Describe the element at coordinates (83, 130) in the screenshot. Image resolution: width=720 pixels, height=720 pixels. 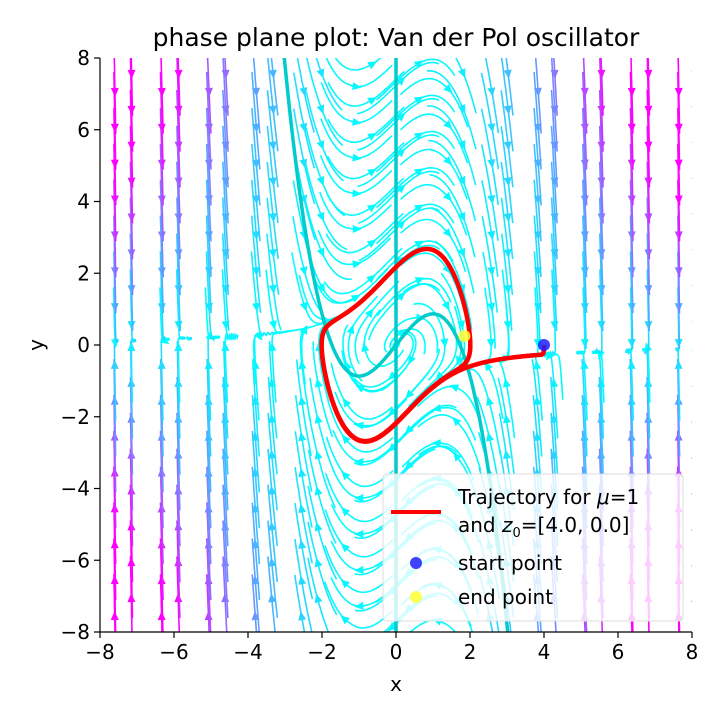
I see `y-tick-label: 6` at that location.